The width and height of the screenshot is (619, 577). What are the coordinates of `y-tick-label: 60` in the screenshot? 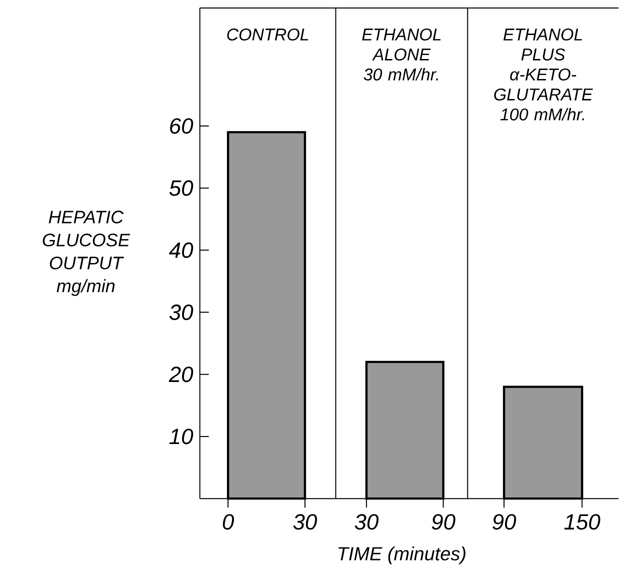 It's located at (182, 126).